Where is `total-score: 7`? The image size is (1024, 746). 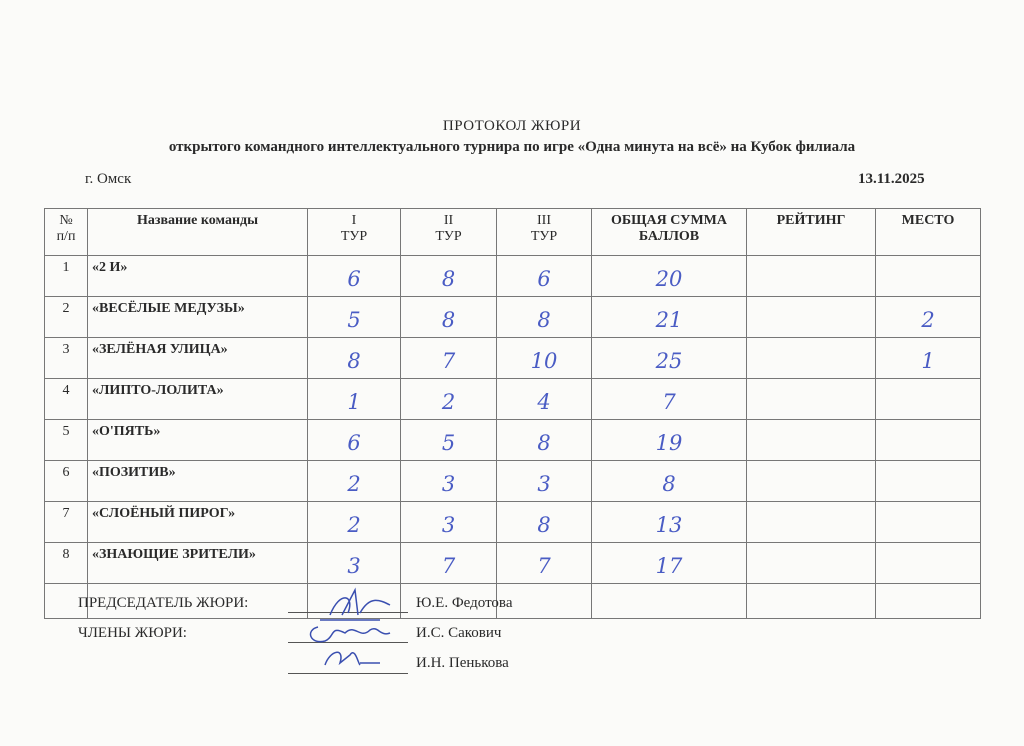 total-score: 7 is located at coordinates (669, 399).